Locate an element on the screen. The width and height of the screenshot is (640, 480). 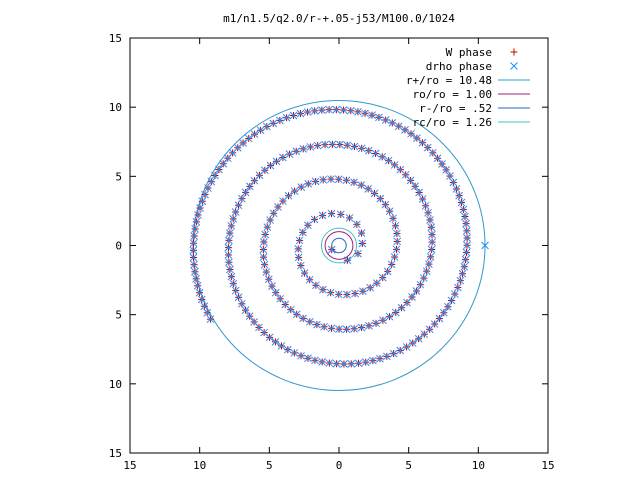
y-tick-label: 10 is located at coordinates (115, 107).